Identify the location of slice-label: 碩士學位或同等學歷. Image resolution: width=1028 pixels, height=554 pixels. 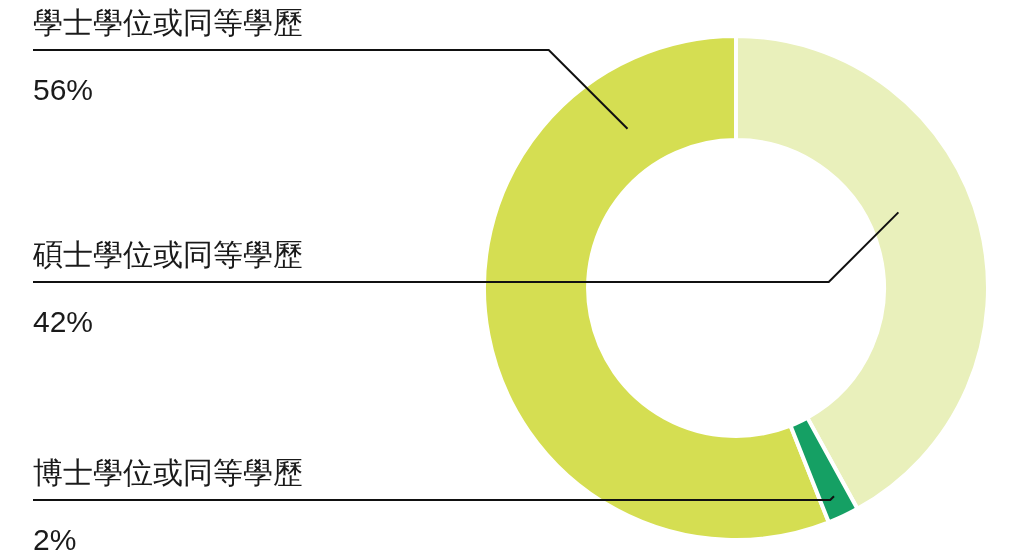
(167, 254).